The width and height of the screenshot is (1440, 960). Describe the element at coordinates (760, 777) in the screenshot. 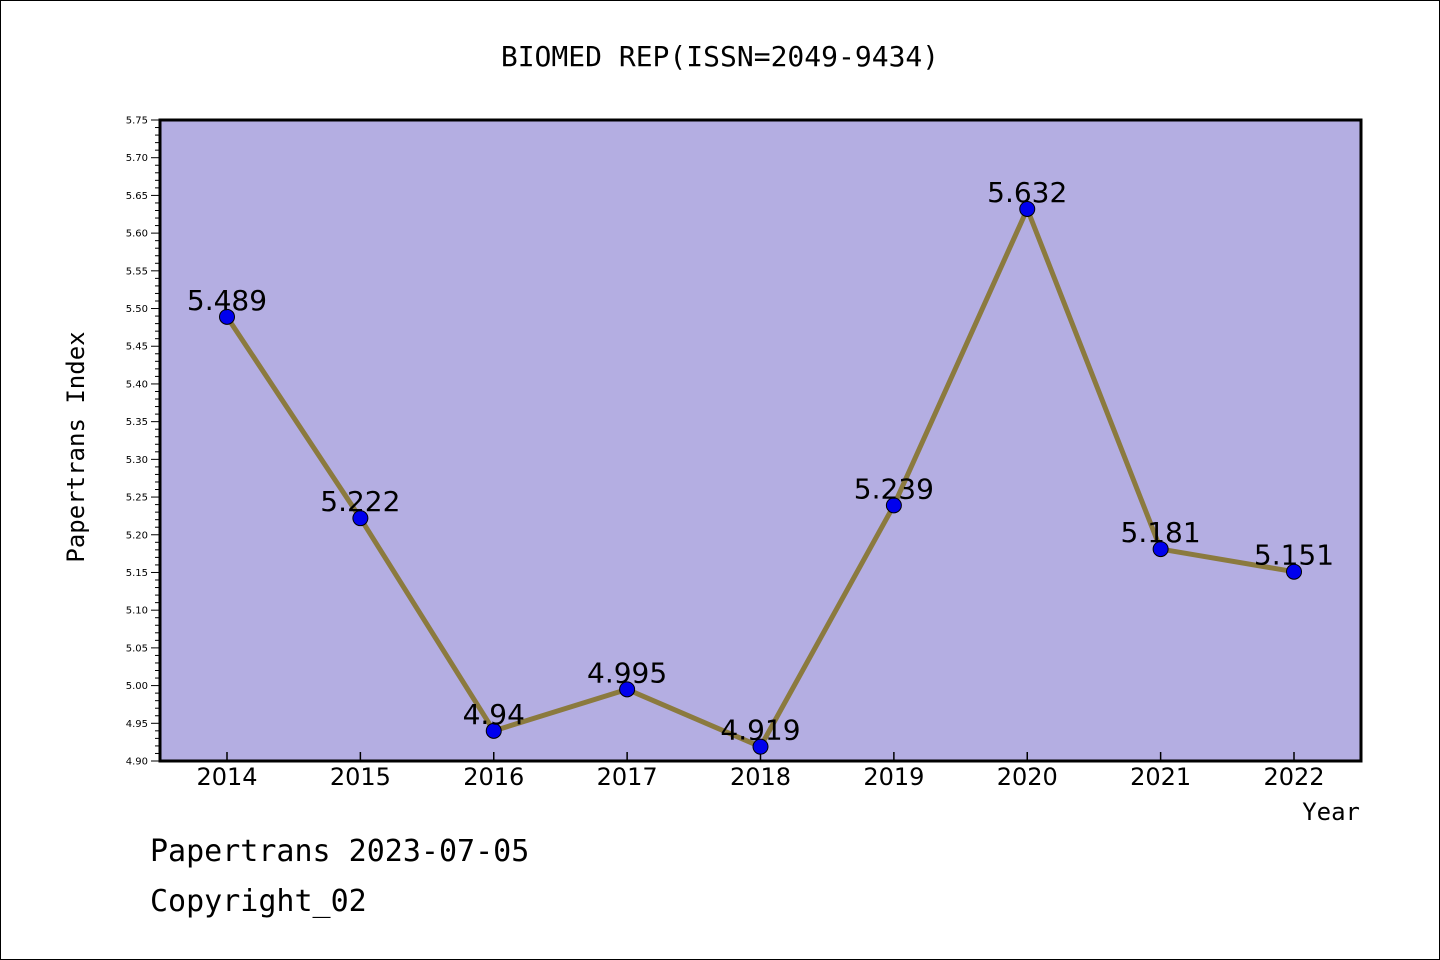

I see `x-tick-label: 2018` at that location.